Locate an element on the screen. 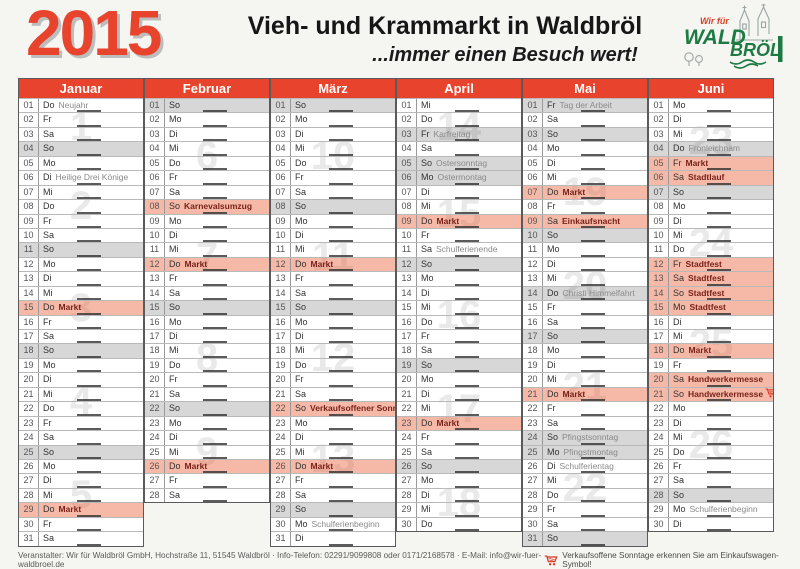 This screenshot has width=800, height=569. logo-word-broel: BRÖL is located at coordinates (755, 50).